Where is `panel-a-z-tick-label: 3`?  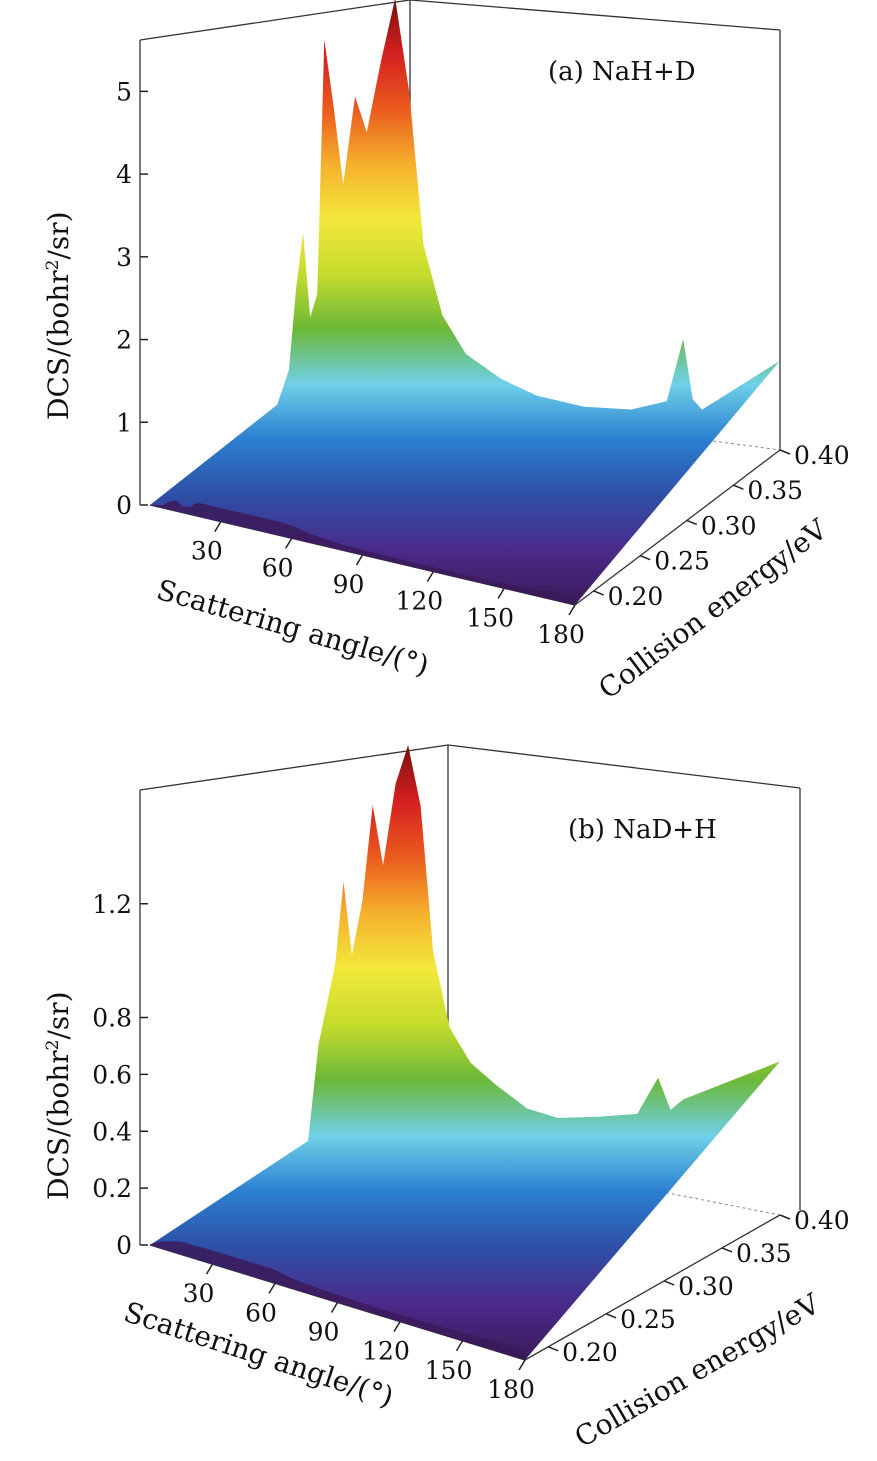
panel-a-z-tick-label: 3 is located at coordinates (124, 257).